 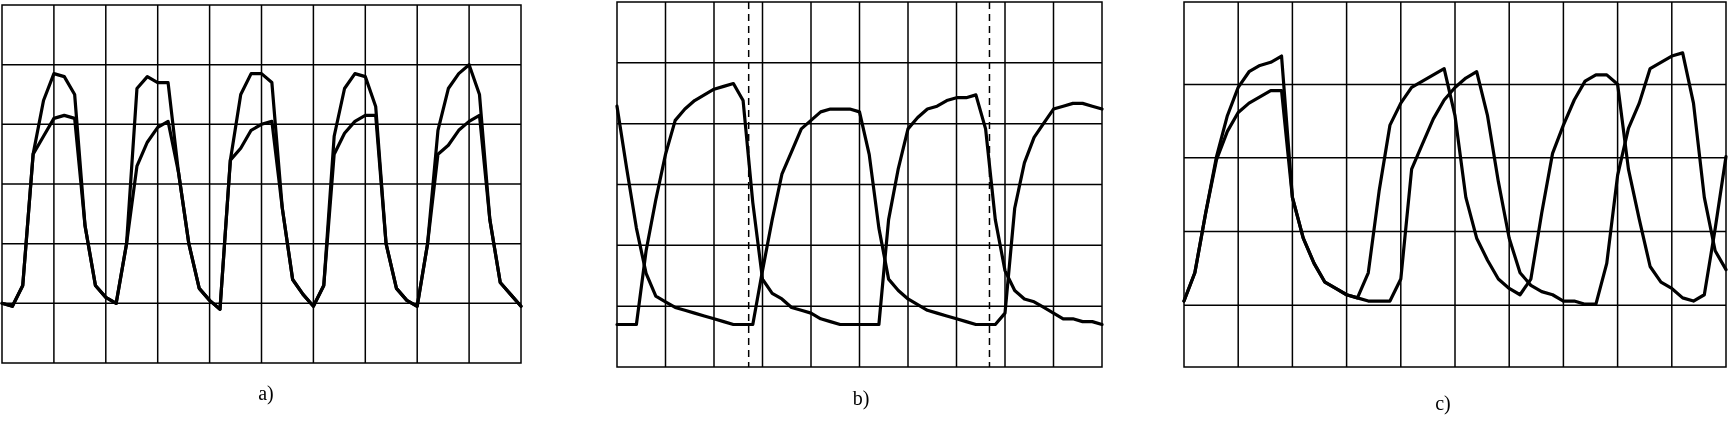 I want to click on text: a), so click(x=266, y=393).